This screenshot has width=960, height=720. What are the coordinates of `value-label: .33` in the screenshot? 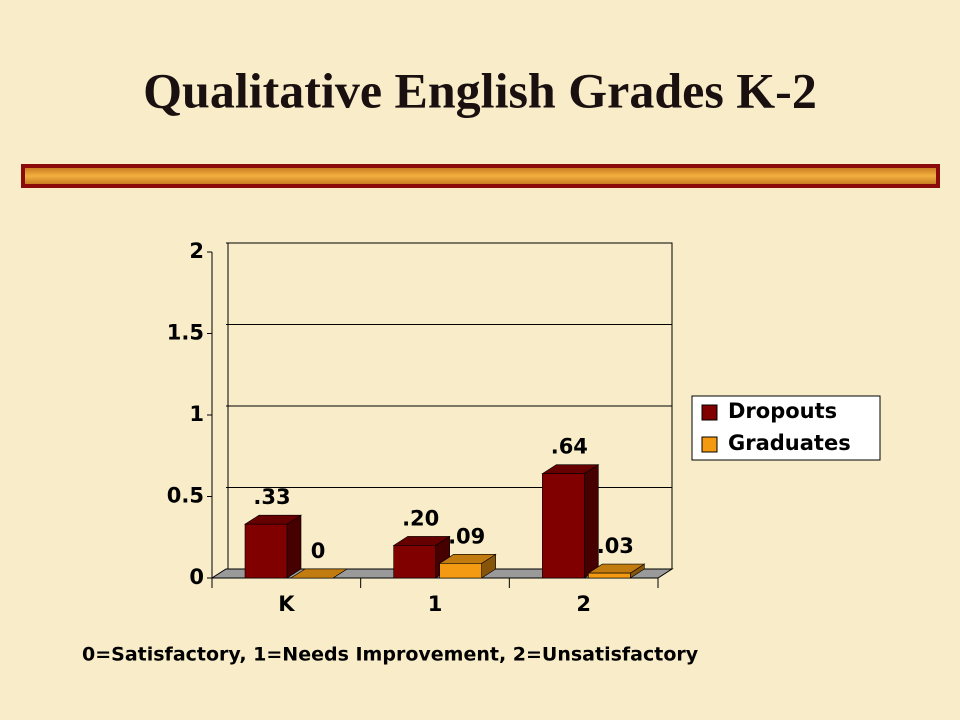 It's located at (271, 497).